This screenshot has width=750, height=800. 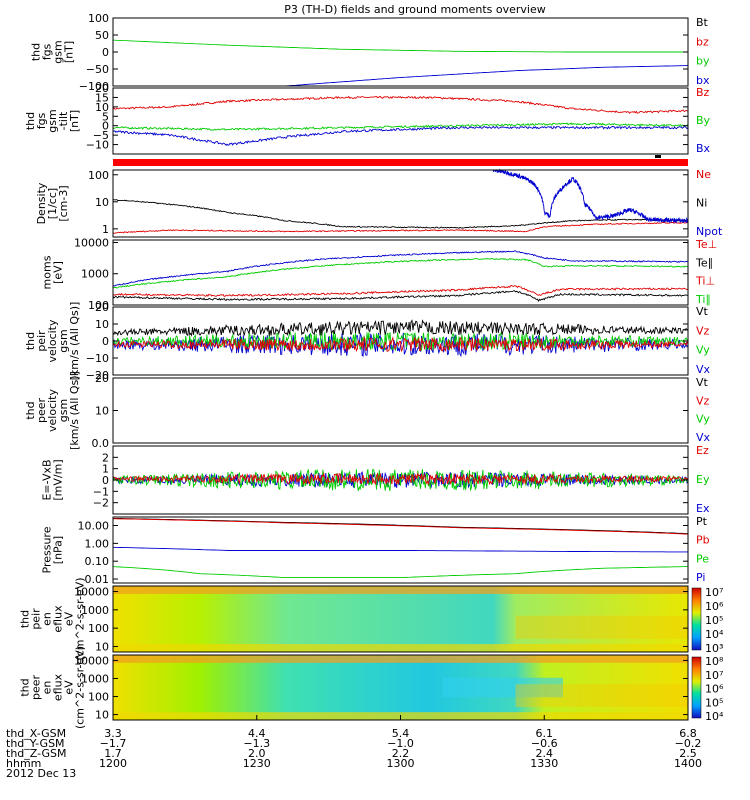 I want to click on panel-9-ylabel: eV, so click(x=69, y=618).